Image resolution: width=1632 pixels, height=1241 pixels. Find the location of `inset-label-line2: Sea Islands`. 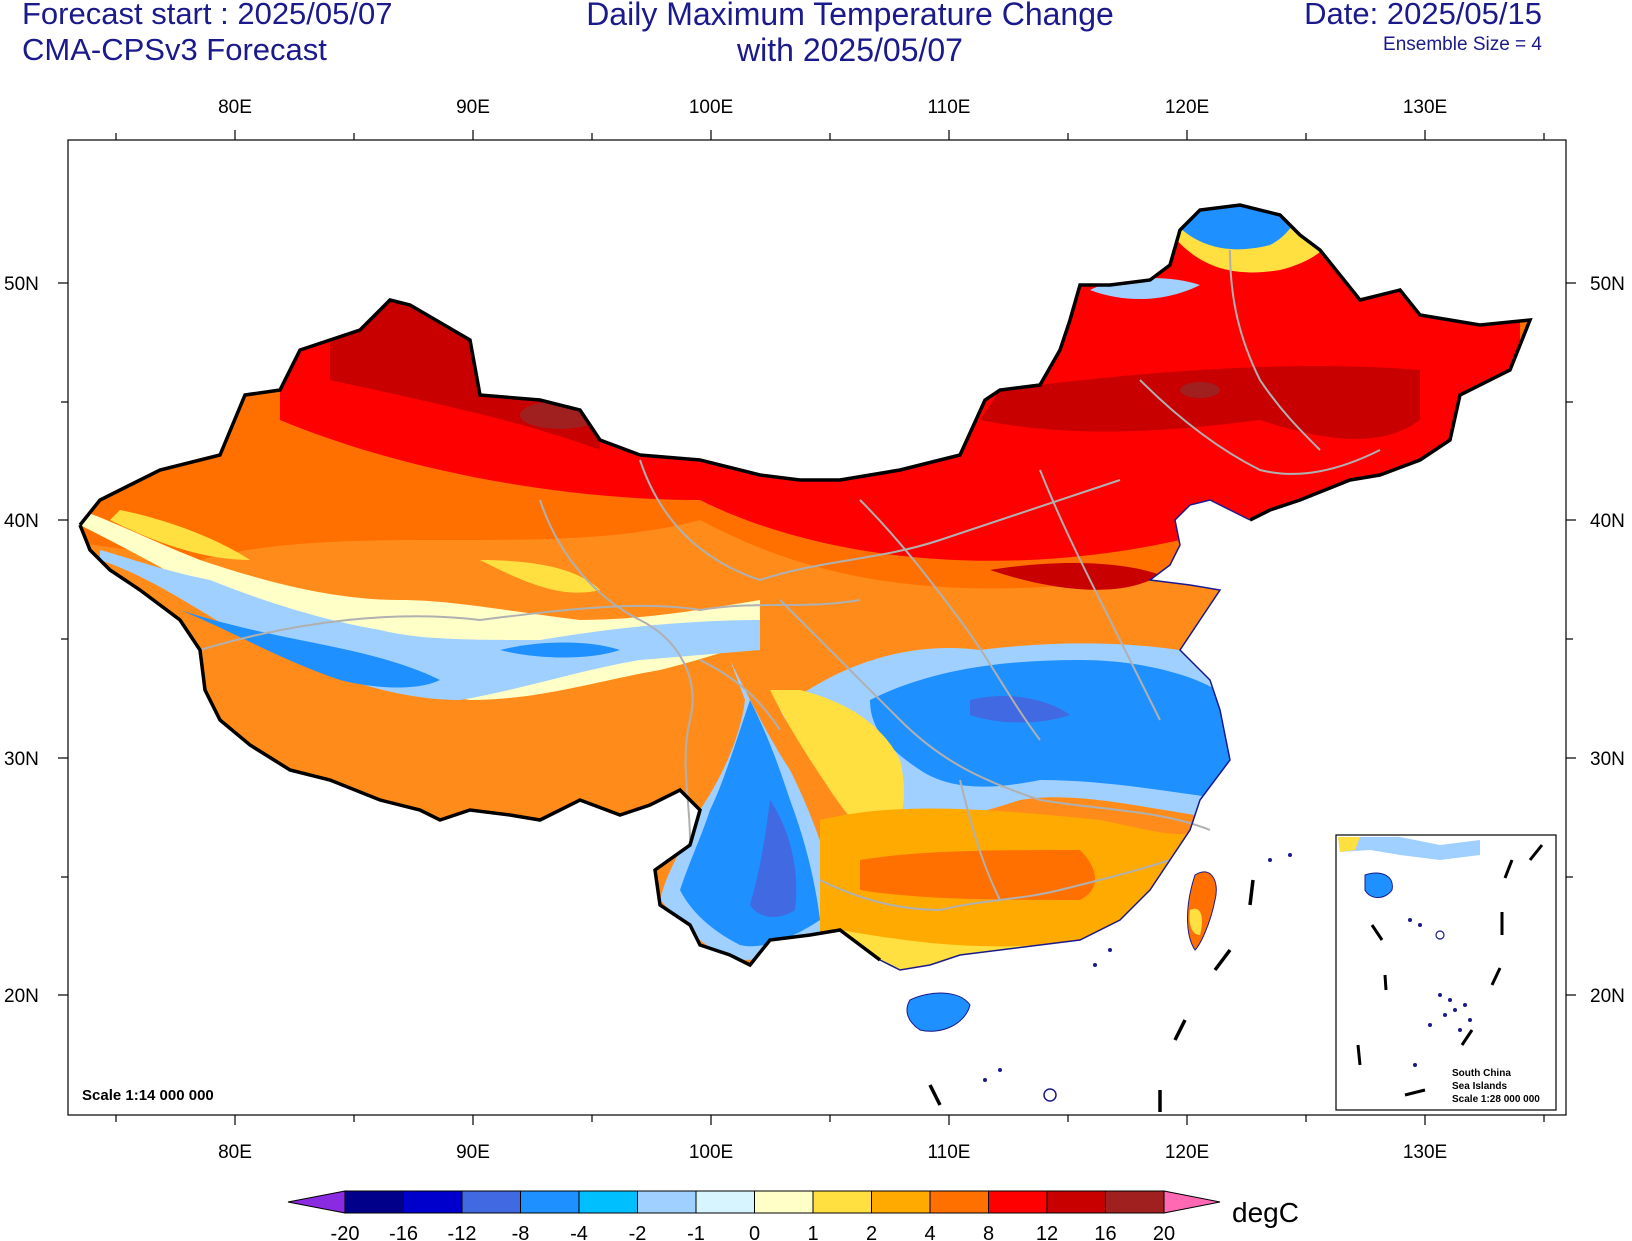

inset-label-line2: Sea Islands is located at coordinates (1479, 1086).